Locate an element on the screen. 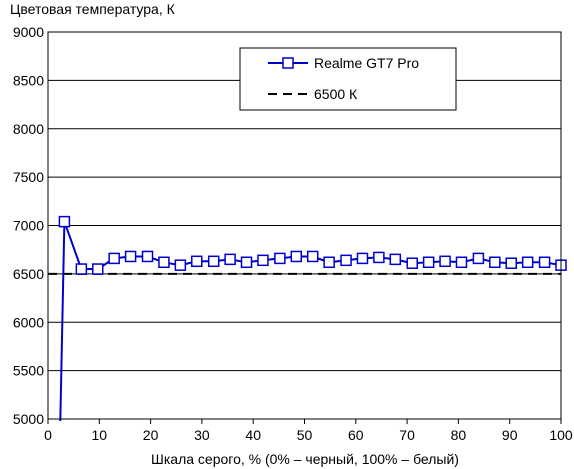 This screenshot has height=469, width=574. legend: Realme GT7 Pro 6500 К is located at coordinates (348, 79).